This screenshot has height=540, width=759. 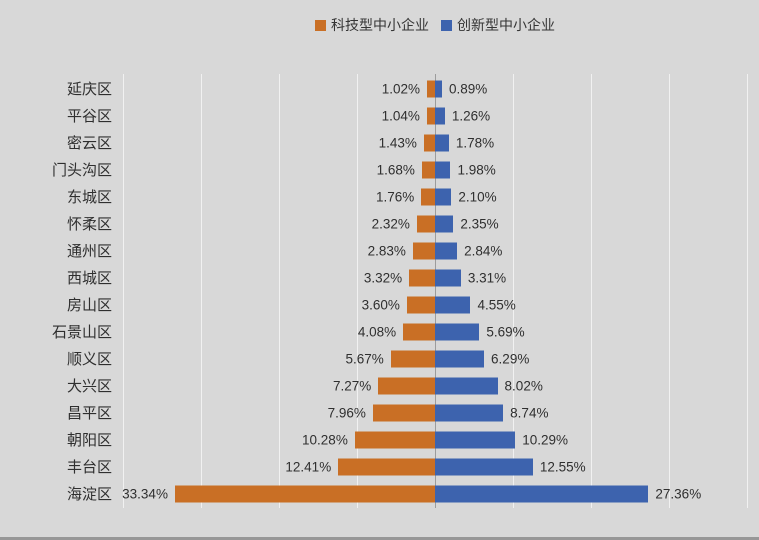 What do you see at coordinates (380, 25) in the screenshot?
I see `legend-label-tech: 科技型中小企业` at bounding box center [380, 25].